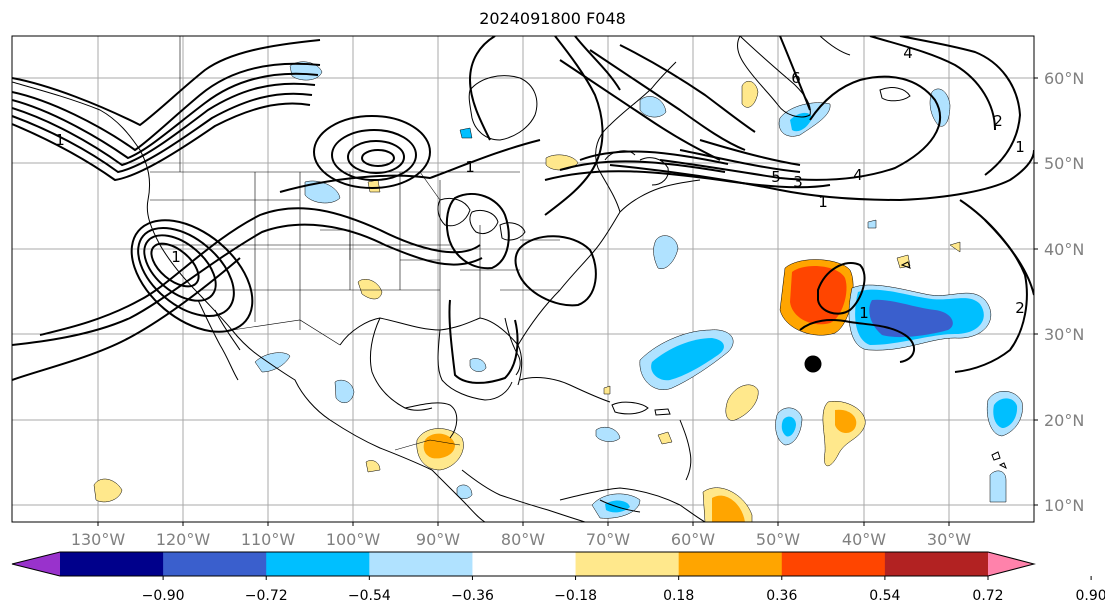 The height and width of the screenshot is (615, 1105). What do you see at coordinates (268, 539) in the screenshot?
I see `lon-label: 110°W` at bounding box center [268, 539].